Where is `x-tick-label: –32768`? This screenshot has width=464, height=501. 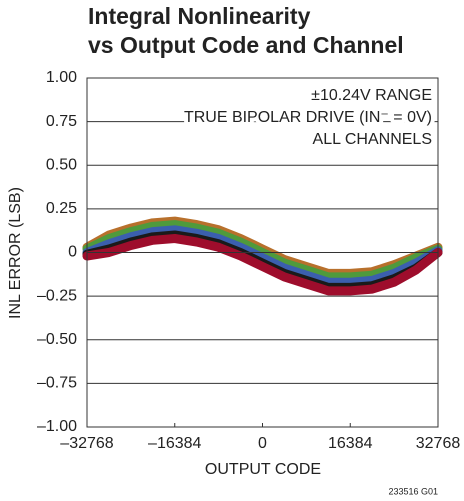 x-tick-label: –32768 is located at coordinates (86, 443).